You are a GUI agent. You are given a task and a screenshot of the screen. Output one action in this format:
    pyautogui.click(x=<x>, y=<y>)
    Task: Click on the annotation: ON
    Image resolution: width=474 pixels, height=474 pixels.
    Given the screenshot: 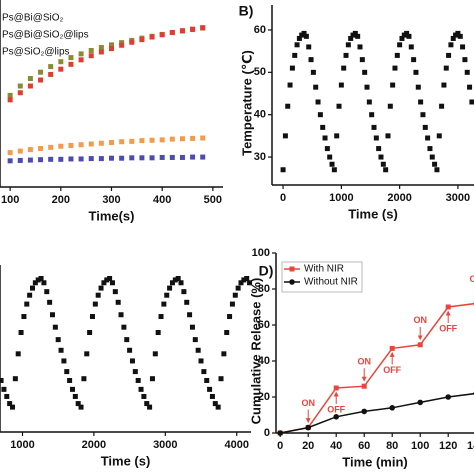 What is the action you would take?
    pyautogui.click(x=364, y=362)
    